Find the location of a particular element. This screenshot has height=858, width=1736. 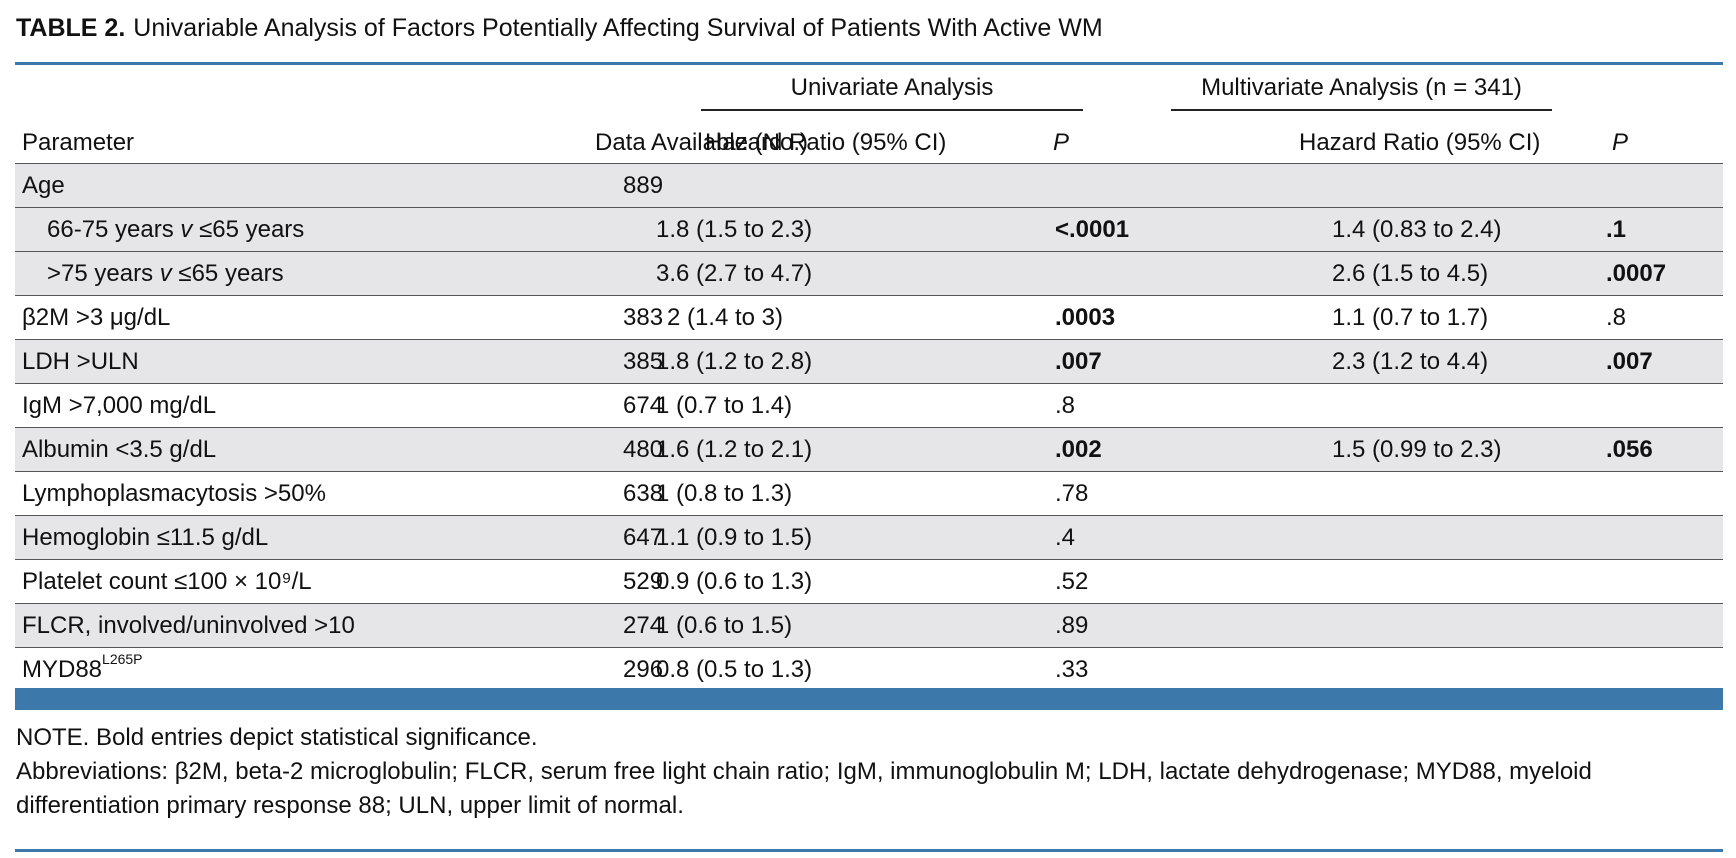

cell-uni-p: .33 is located at coordinates (1177, 670).